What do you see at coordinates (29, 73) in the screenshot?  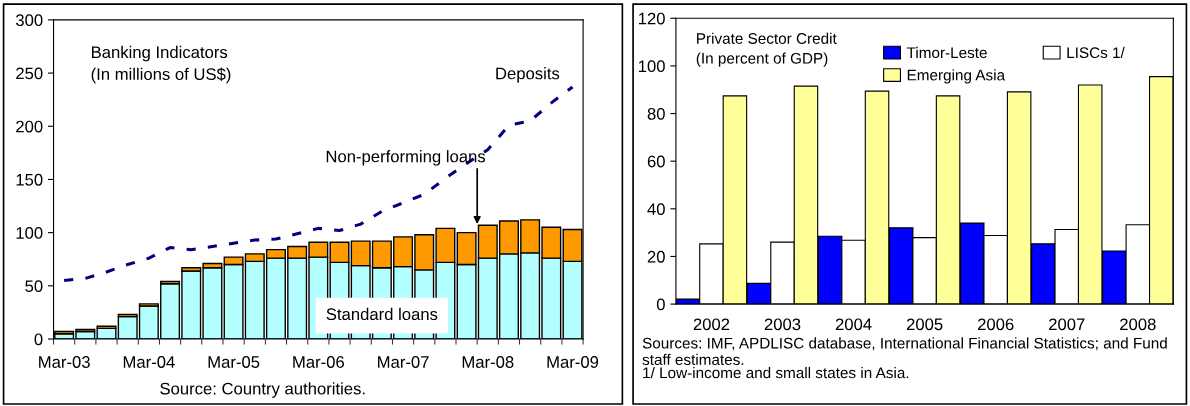 I see `y-tick-label: 250` at bounding box center [29, 73].